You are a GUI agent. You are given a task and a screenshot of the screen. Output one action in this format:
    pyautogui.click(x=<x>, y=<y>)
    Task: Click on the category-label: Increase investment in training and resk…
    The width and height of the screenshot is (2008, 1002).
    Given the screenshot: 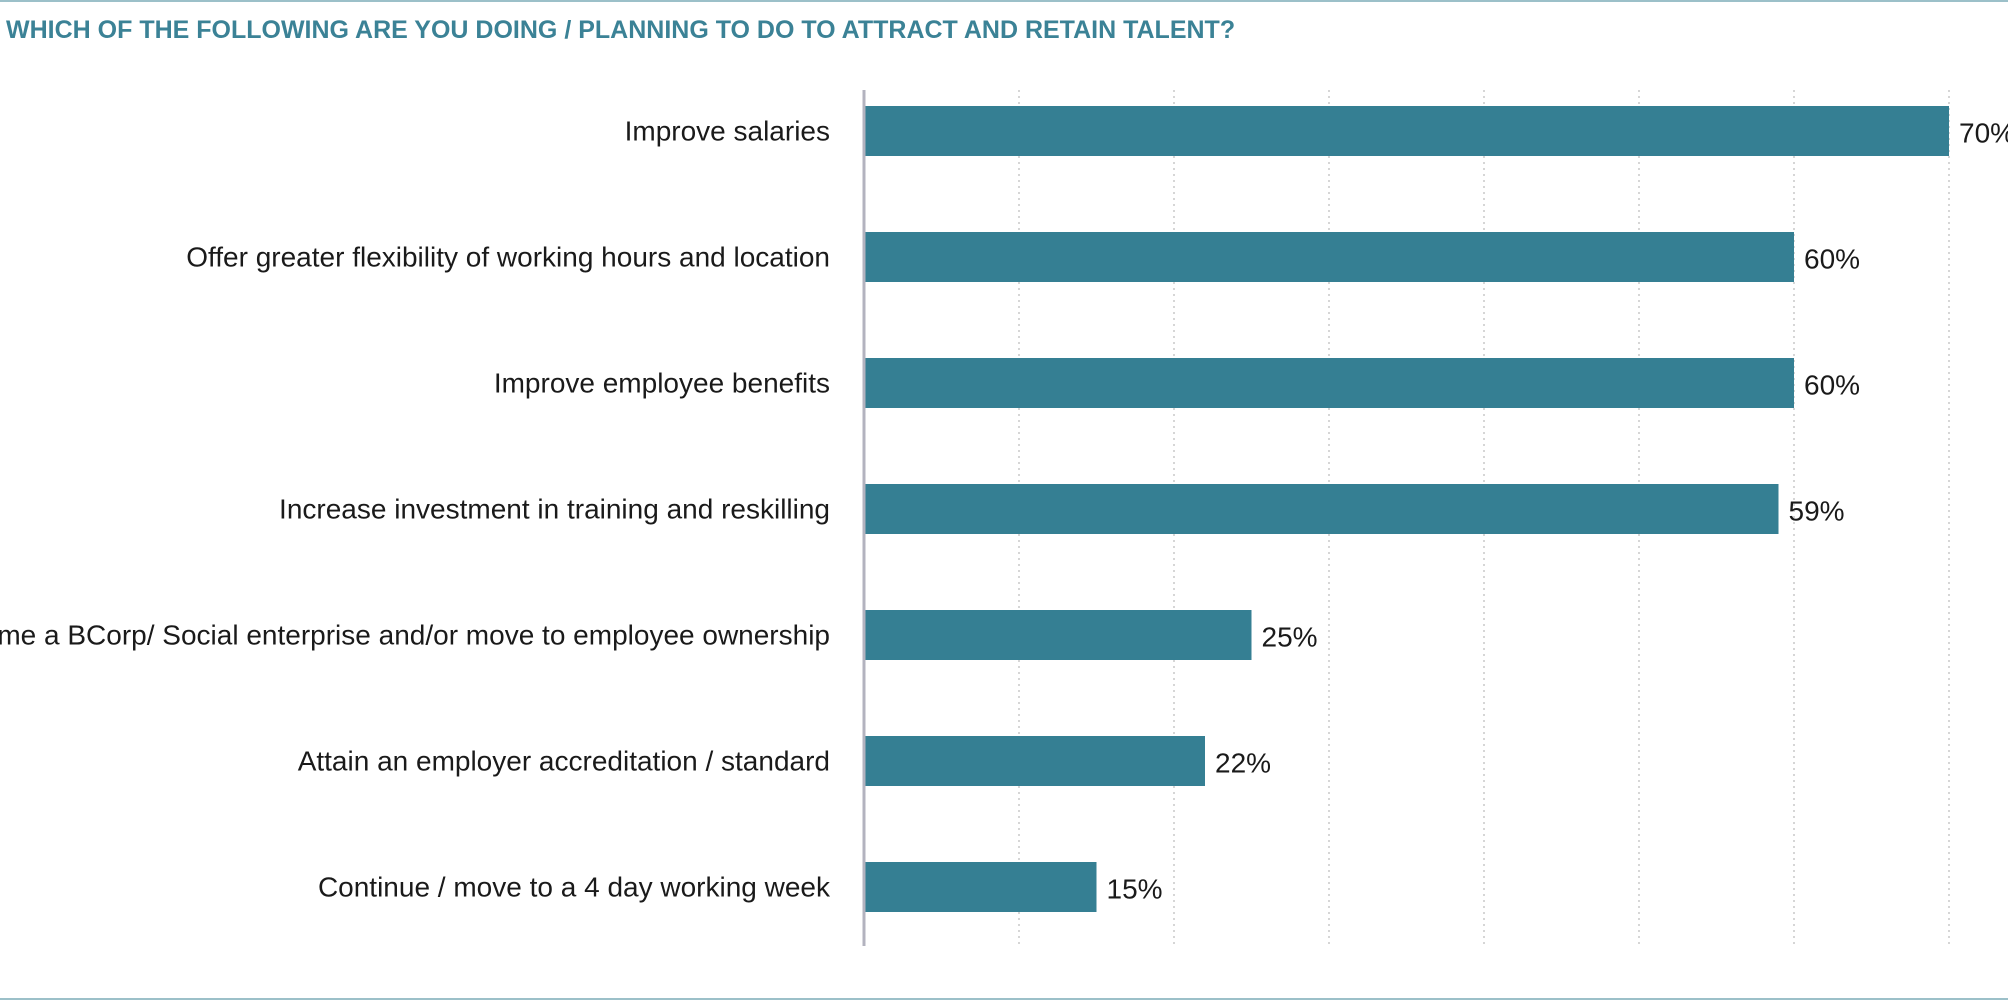 What is the action you would take?
    pyautogui.click(x=554, y=509)
    